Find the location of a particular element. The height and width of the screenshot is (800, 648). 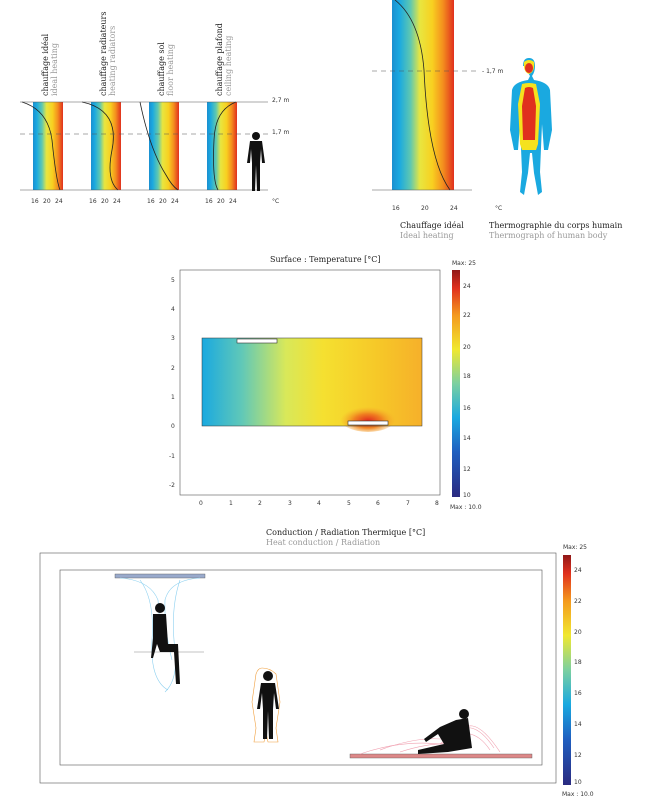

tick-p4-16: 16 is located at coordinates (209, 201).